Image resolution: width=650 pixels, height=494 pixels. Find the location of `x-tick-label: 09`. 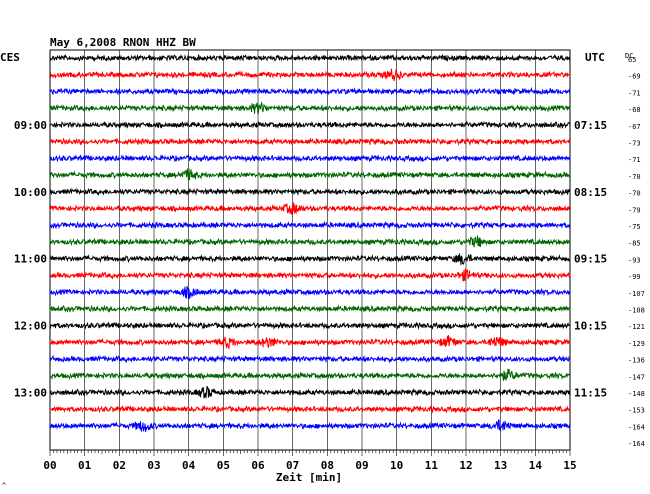

x-tick-label: 09 is located at coordinates (361, 465).